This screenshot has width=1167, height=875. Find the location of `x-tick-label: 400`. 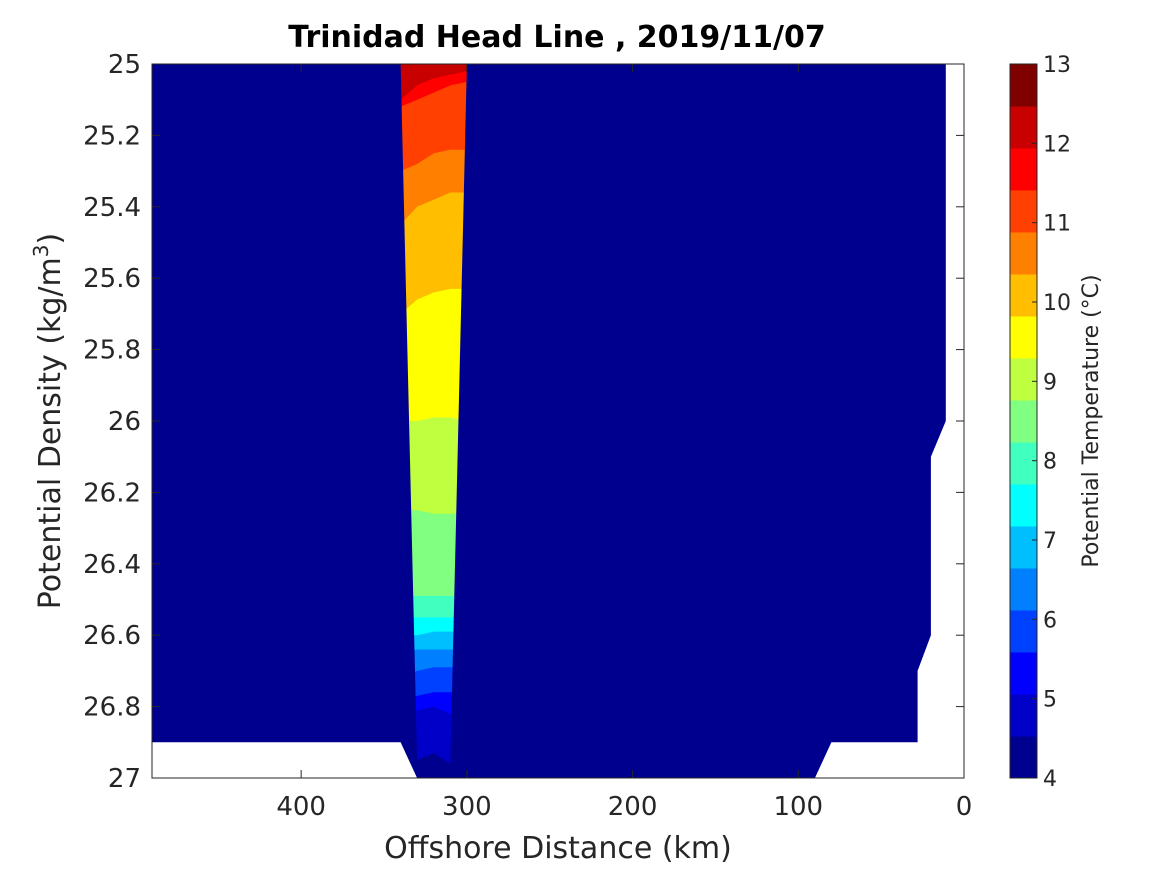

x-tick-label: 400 is located at coordinates (301, 807).